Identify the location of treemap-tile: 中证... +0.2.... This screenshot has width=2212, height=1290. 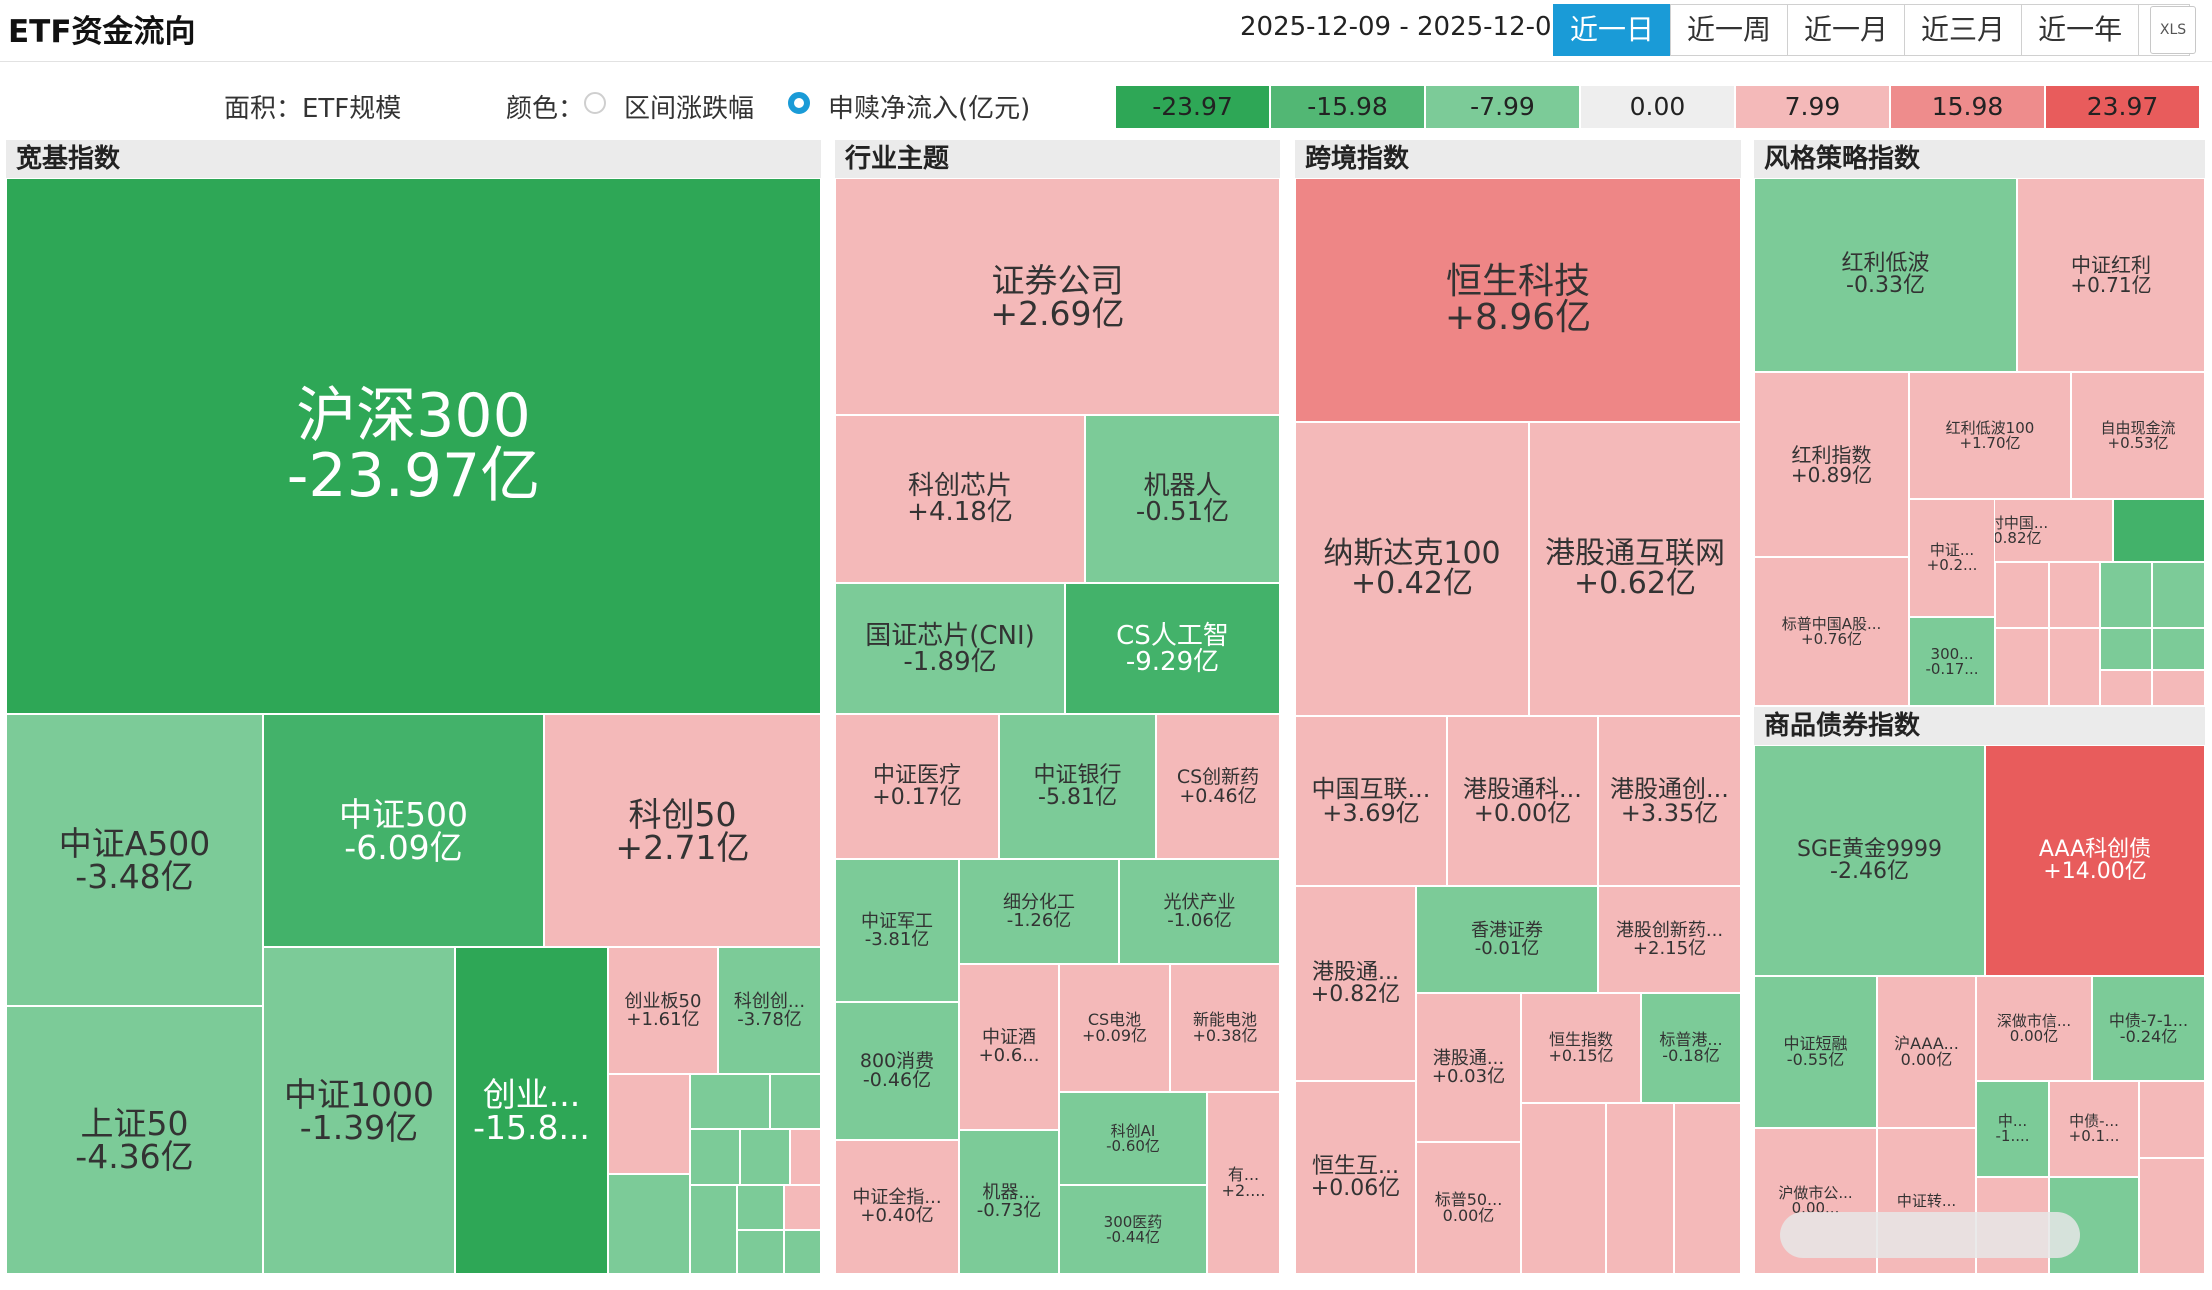
(1952, 558).